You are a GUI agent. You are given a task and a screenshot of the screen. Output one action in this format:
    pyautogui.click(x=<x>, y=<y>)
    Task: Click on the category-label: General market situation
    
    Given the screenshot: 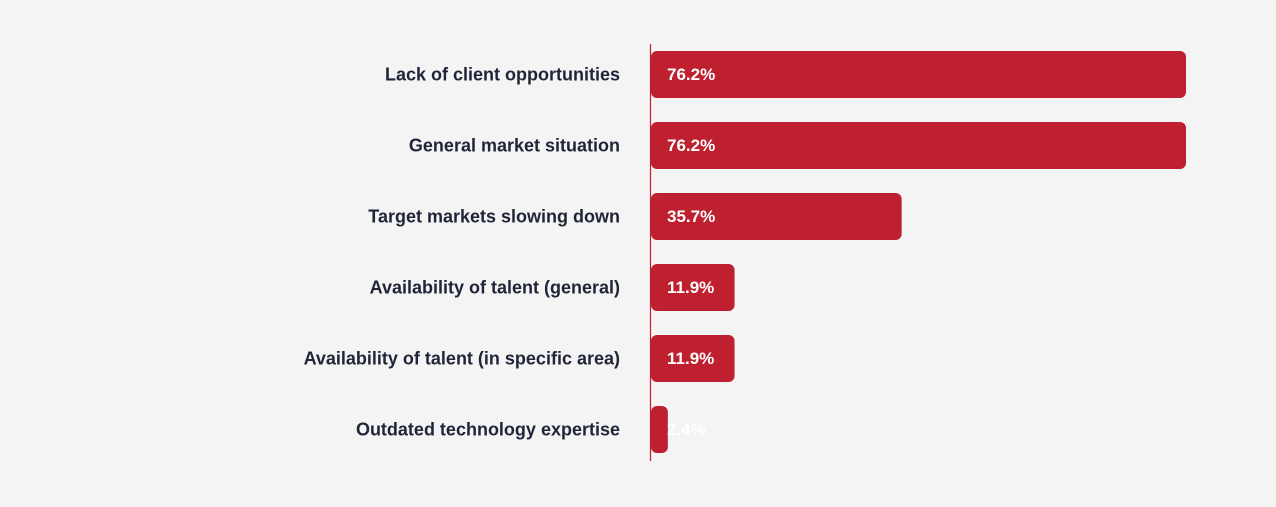 What is the action you would take?
    pyautogui.click(x=514, y=146)
    